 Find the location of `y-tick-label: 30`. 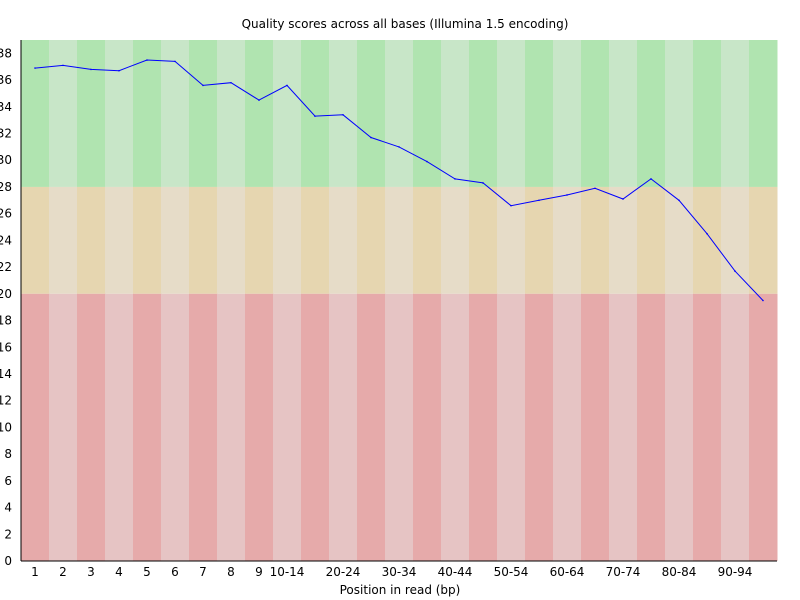

y-tick-label: 30 is located at coordinates (6, 160).